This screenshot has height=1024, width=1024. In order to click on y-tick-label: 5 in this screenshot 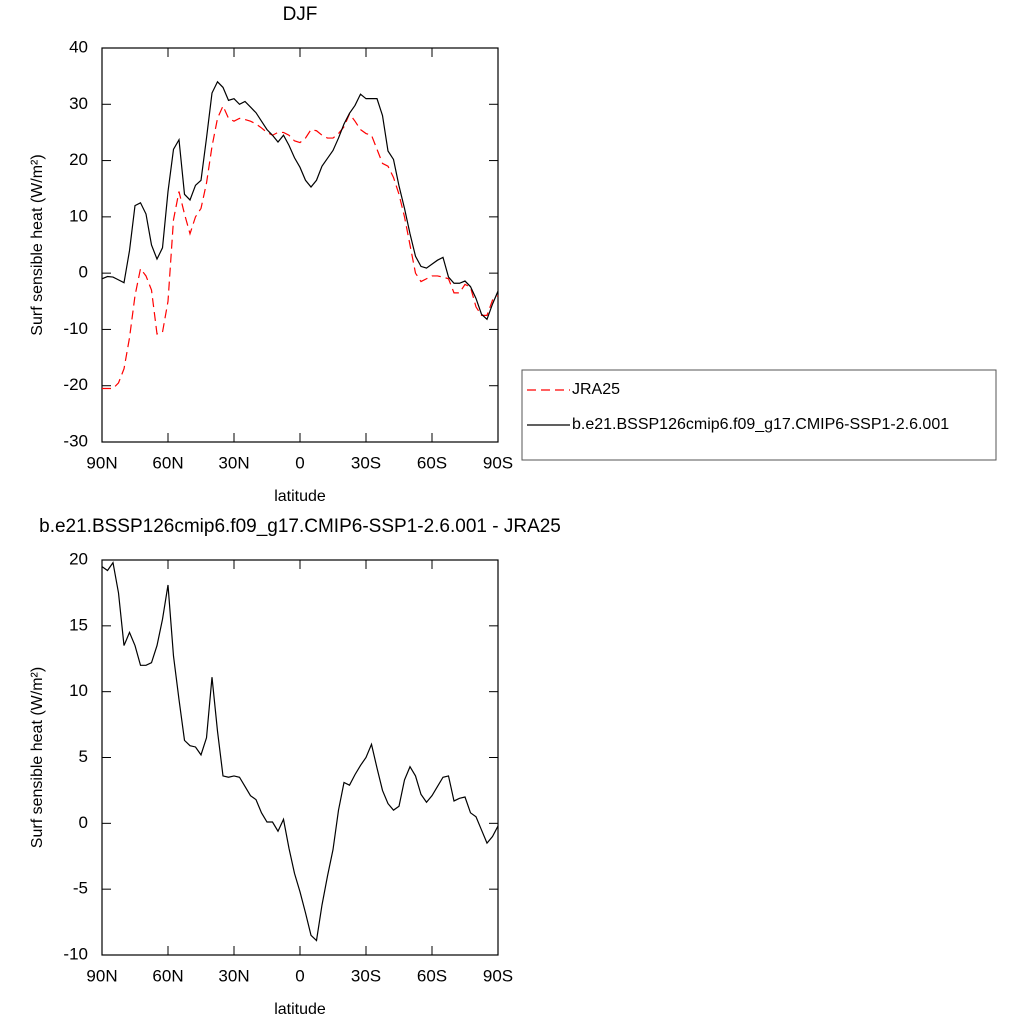, I will do `click(83, 756)`.